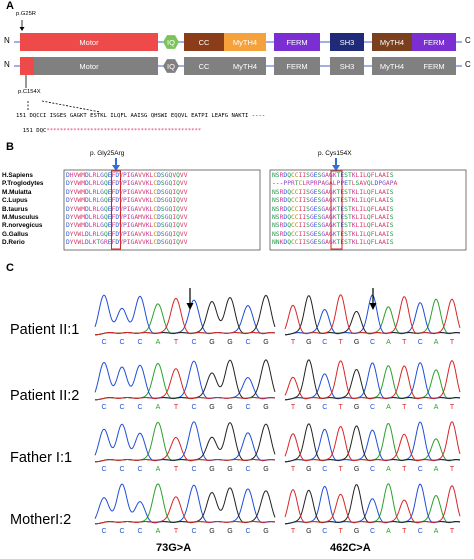 Image resolution: width=474 pixels, height=559 pixels. Describe the element at coordinates (107, 153) in the screenshot. I see `marker-gly25arg: p. Gly25Arg` at that location.